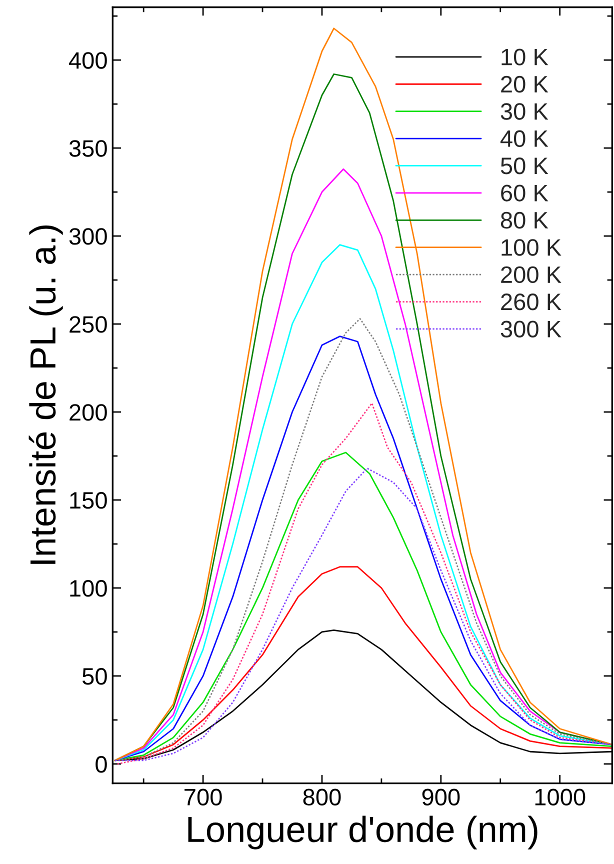 The width and height of the screenshot is (614, 864). Describe the element at coordinates (560, 797) in the screenshot. I see `x-tick-label: 1000` at that location.